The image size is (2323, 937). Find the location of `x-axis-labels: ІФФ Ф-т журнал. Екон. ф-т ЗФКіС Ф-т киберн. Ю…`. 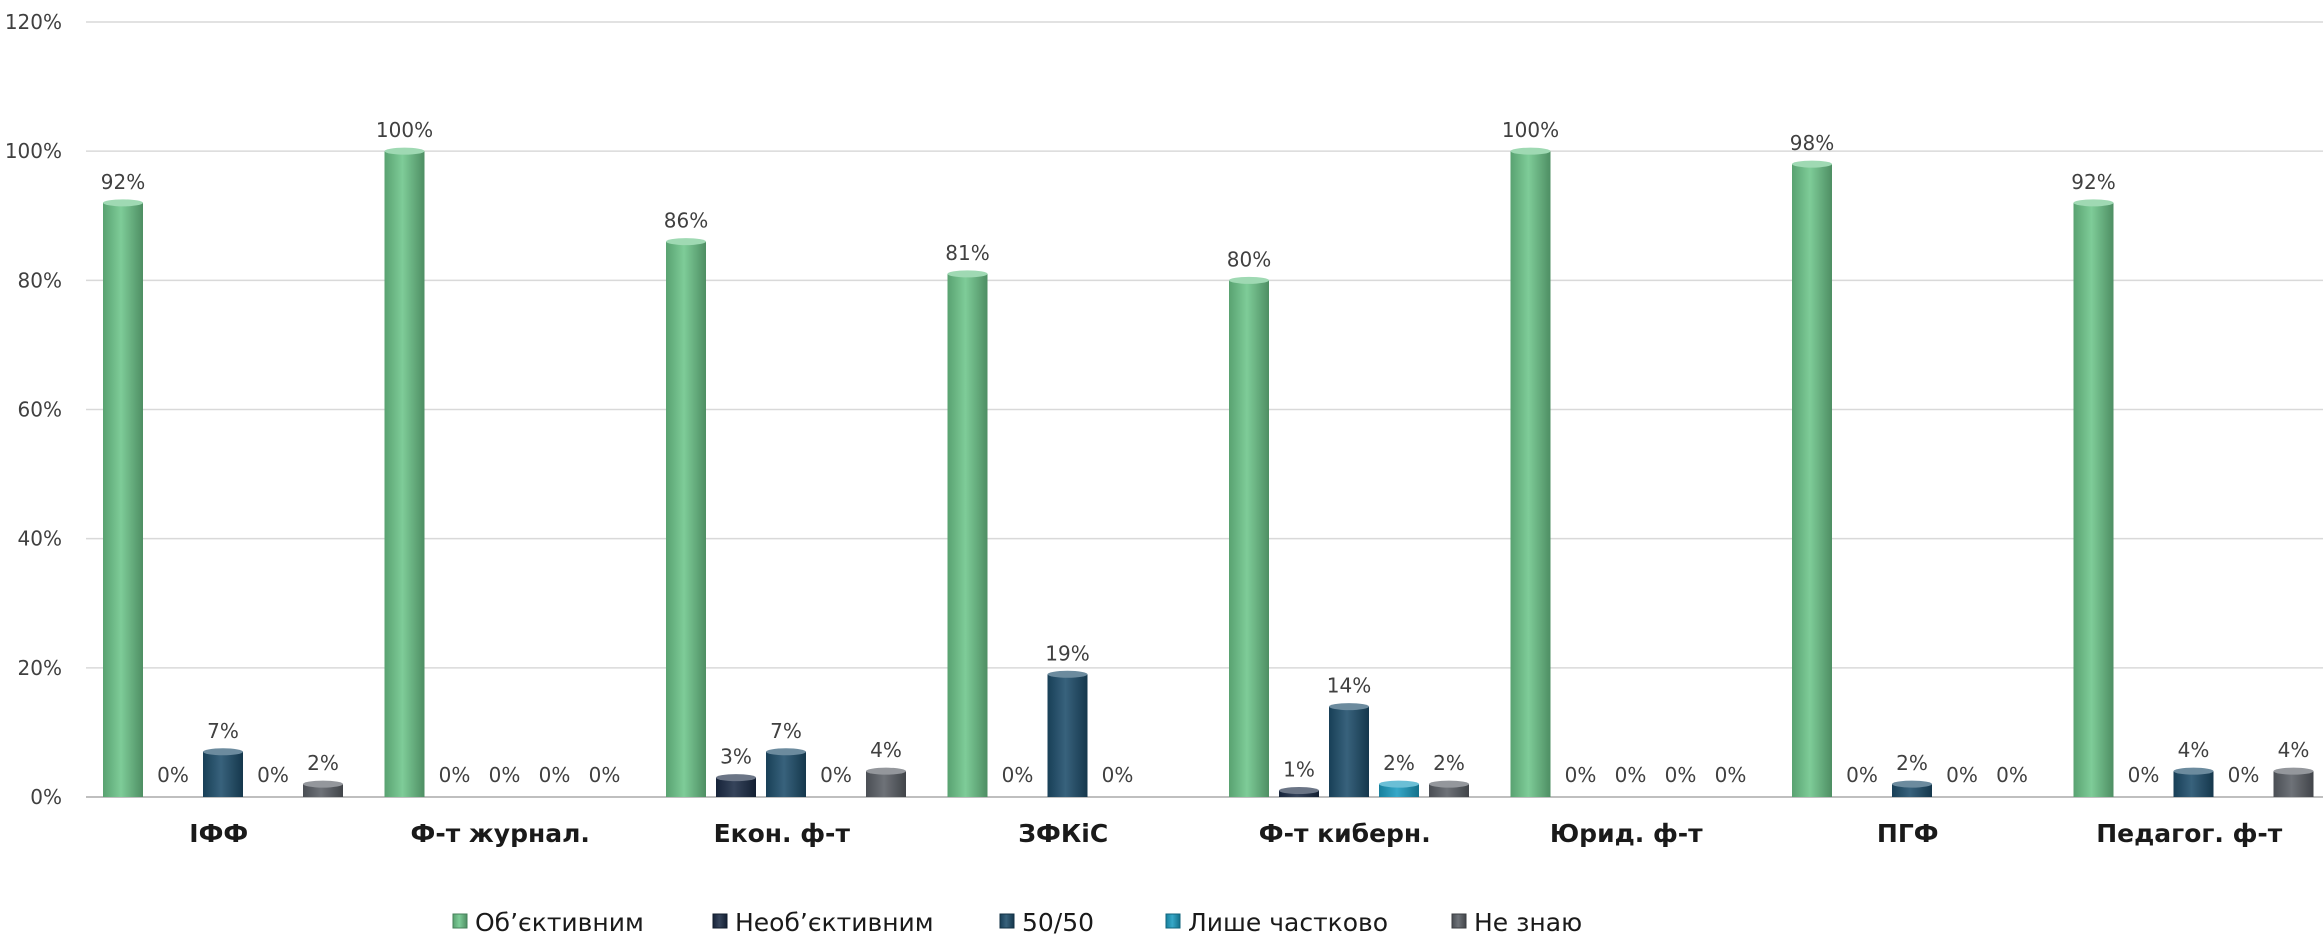

x-axis-labels: ІФФ Ф-т журнал. Екон. ф-т ЗФКіС Ф-т киберн. Ю… is located at coordinates (1236, 833).